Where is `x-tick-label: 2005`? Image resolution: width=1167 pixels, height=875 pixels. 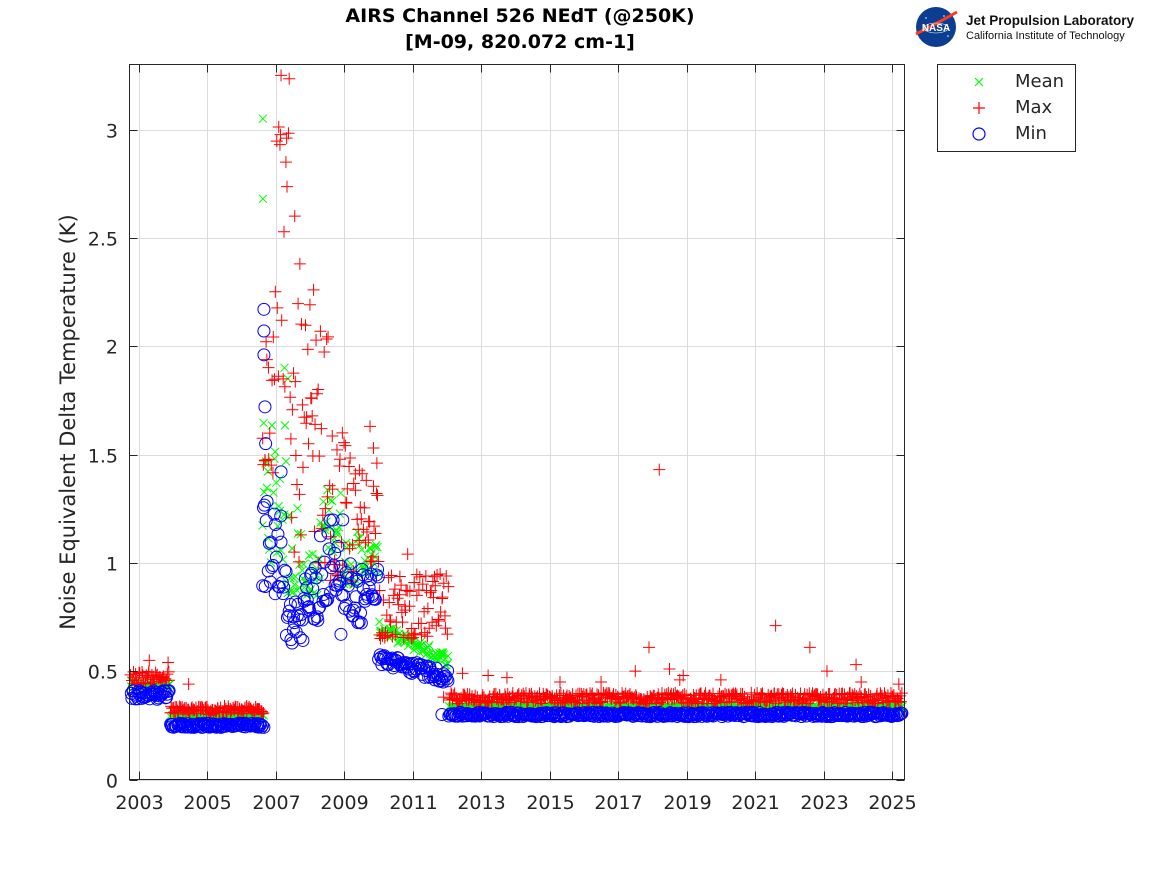
x-tick-label: 2005 is located at coordinates (207, 803).